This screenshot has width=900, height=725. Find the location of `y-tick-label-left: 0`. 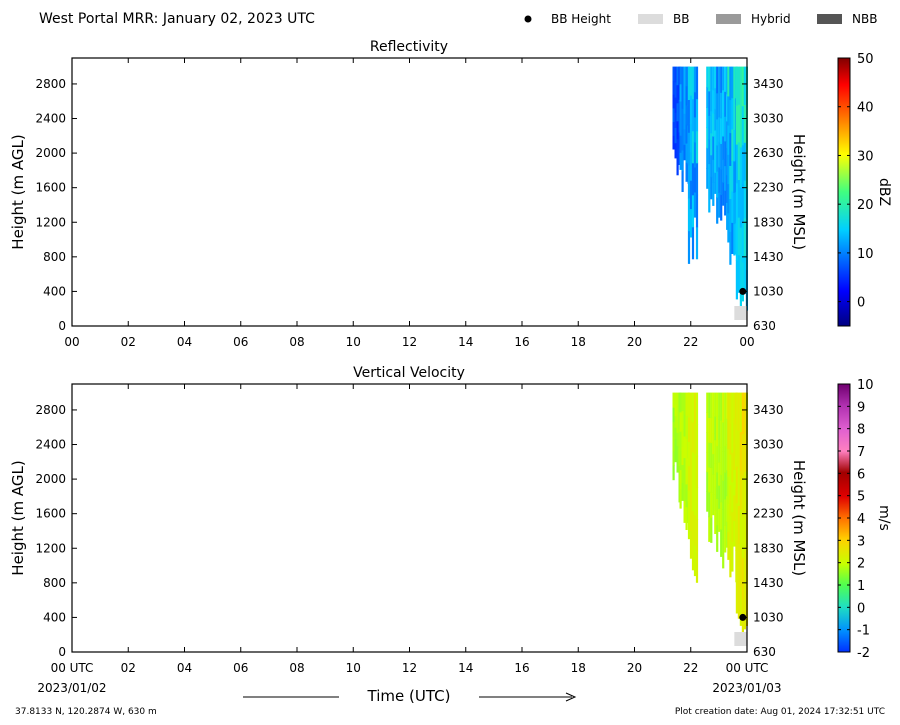

y-tick-label-left: 0 is located at coordinates (62, 326).